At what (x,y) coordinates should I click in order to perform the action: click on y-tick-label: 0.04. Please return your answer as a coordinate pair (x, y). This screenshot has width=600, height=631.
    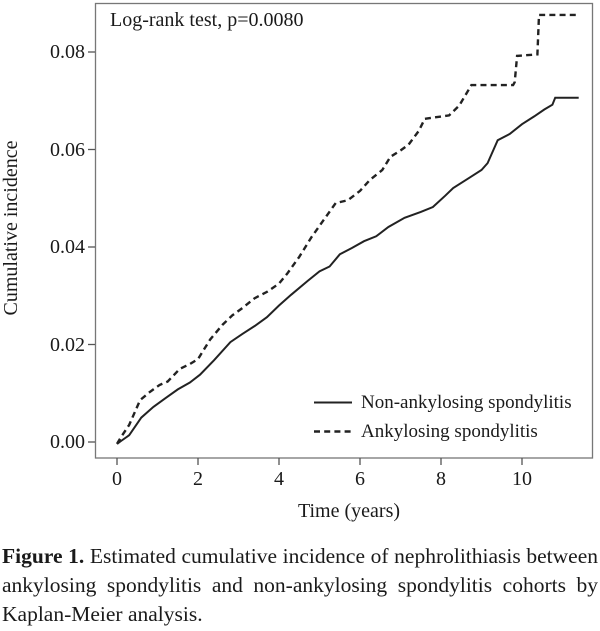
    Looking at the image, I should click on (67, 247).